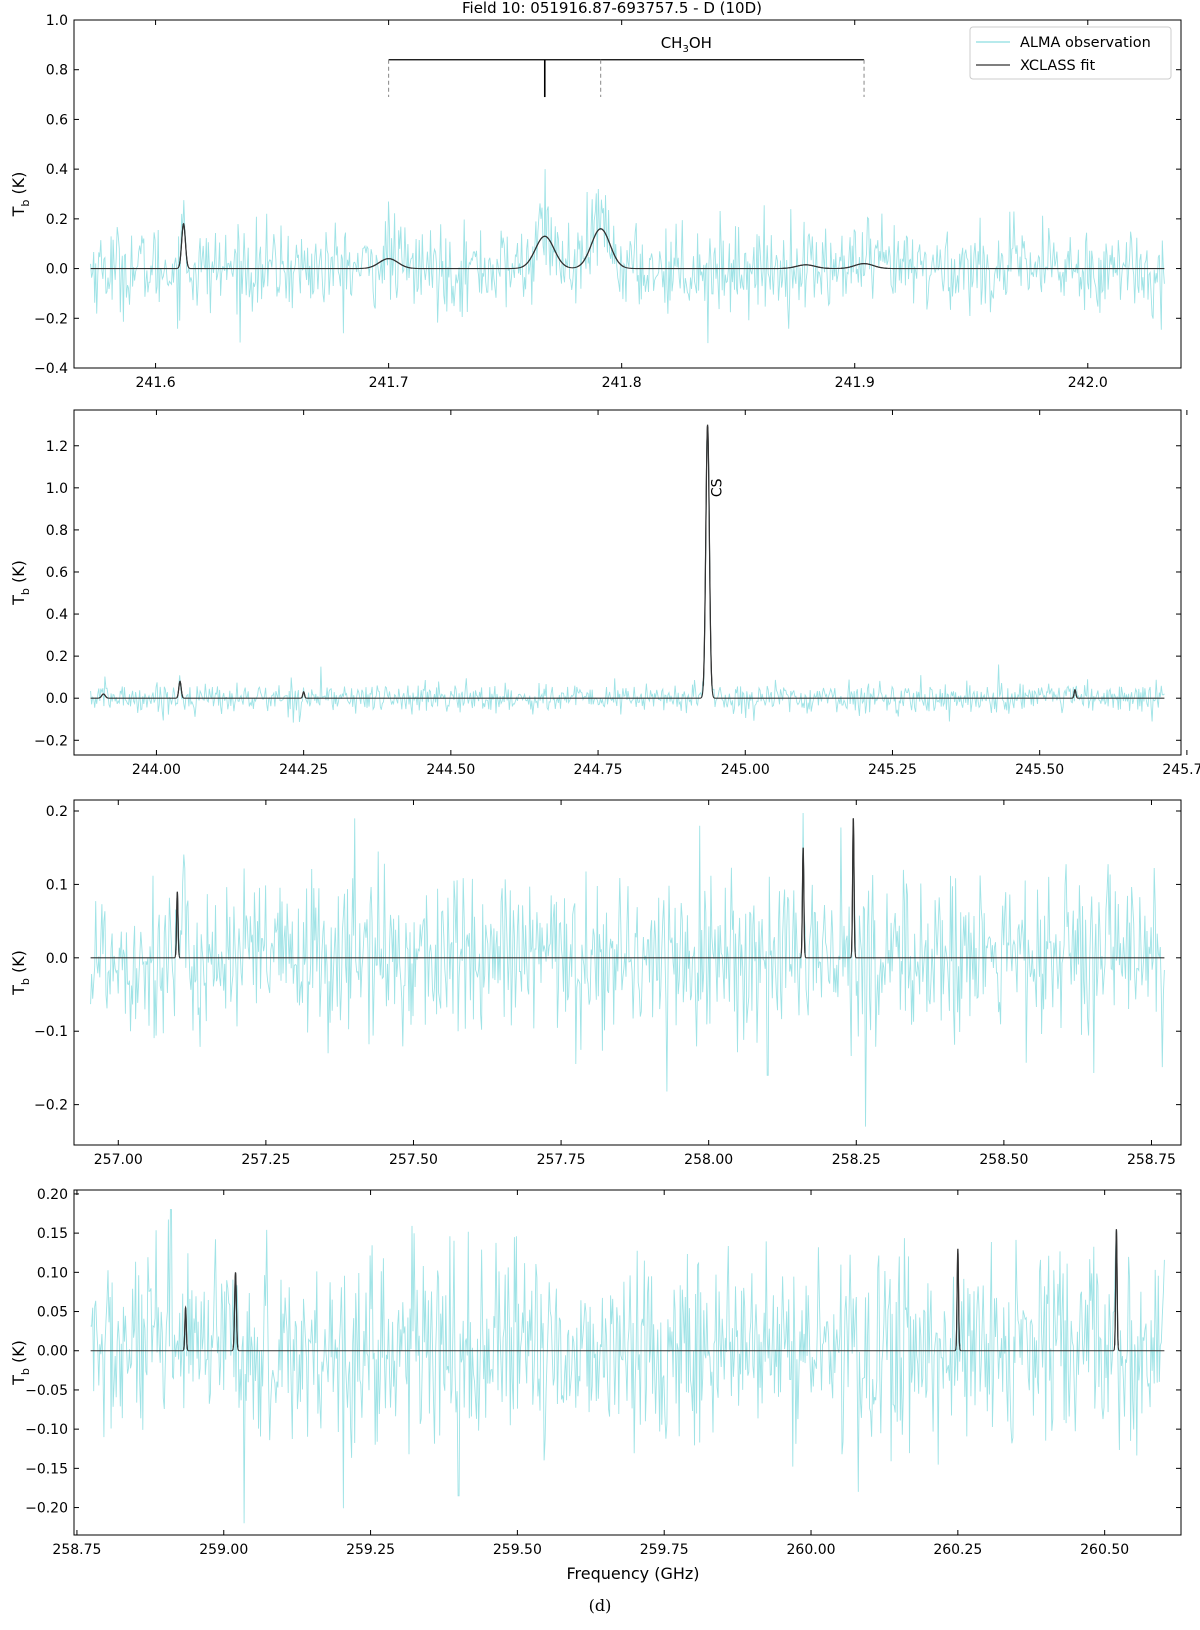 This screenshot has height=1630, width=1200. What do you see at coordinates (52, 1234) in the screenshot?
I see `y-tick-label: 0.15` at bounding box center [52, 1234].